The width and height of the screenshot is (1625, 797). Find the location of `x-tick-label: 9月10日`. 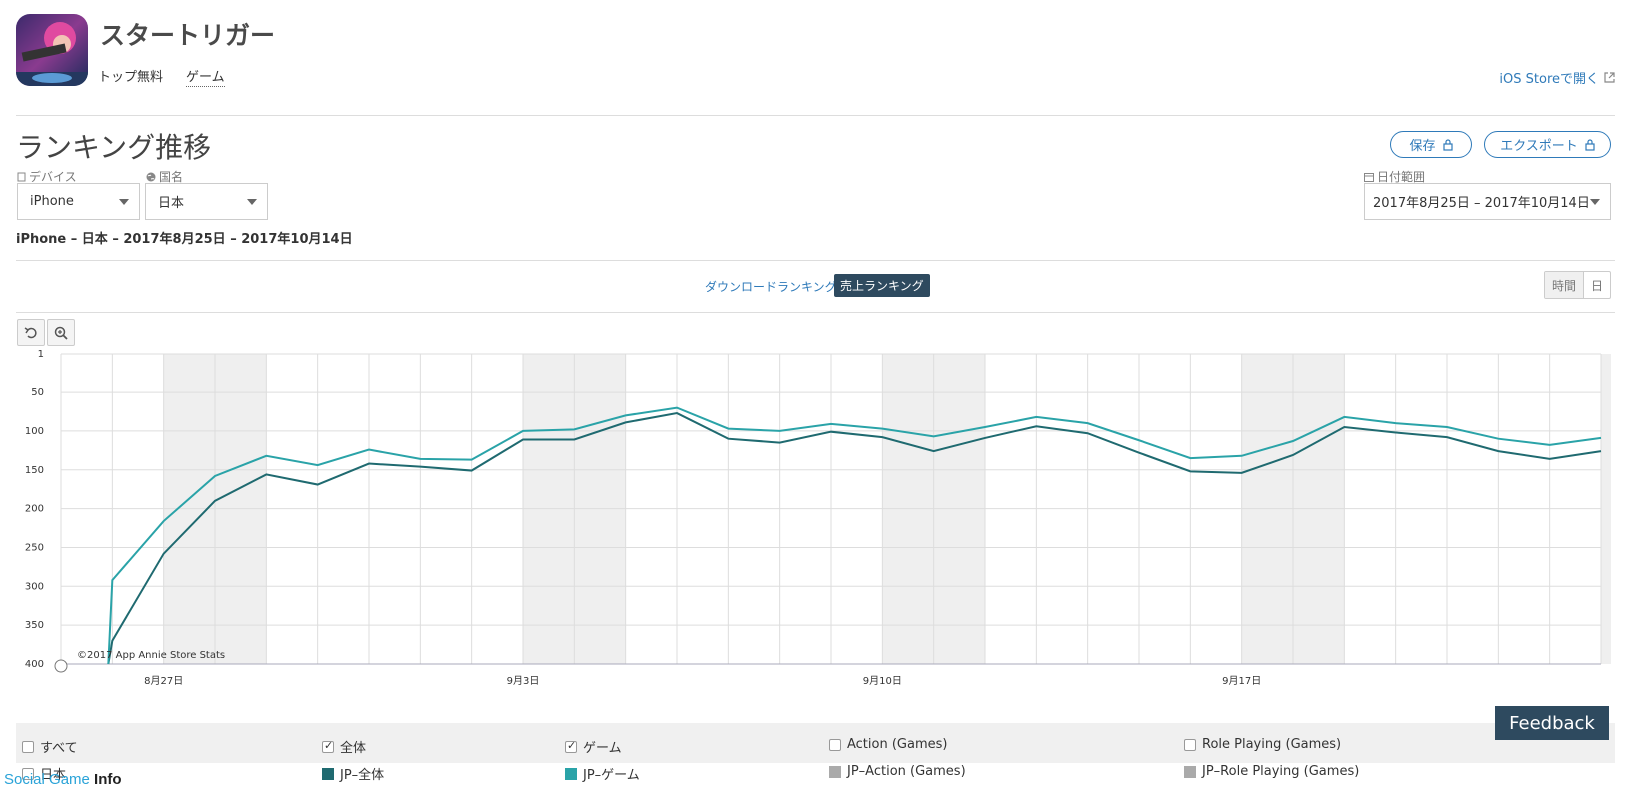

x-tick-label: 9月10日 is located at coordinates (882, 681).